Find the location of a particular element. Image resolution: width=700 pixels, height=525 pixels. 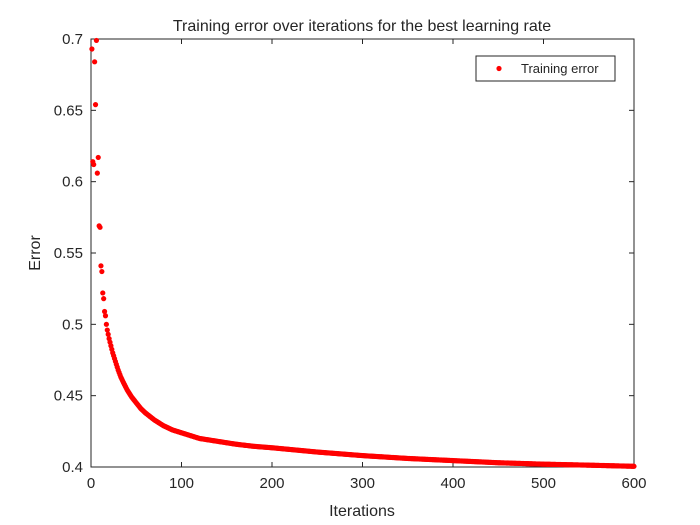

y-tick-label: 0.4 is located at coordinates (72, 467).